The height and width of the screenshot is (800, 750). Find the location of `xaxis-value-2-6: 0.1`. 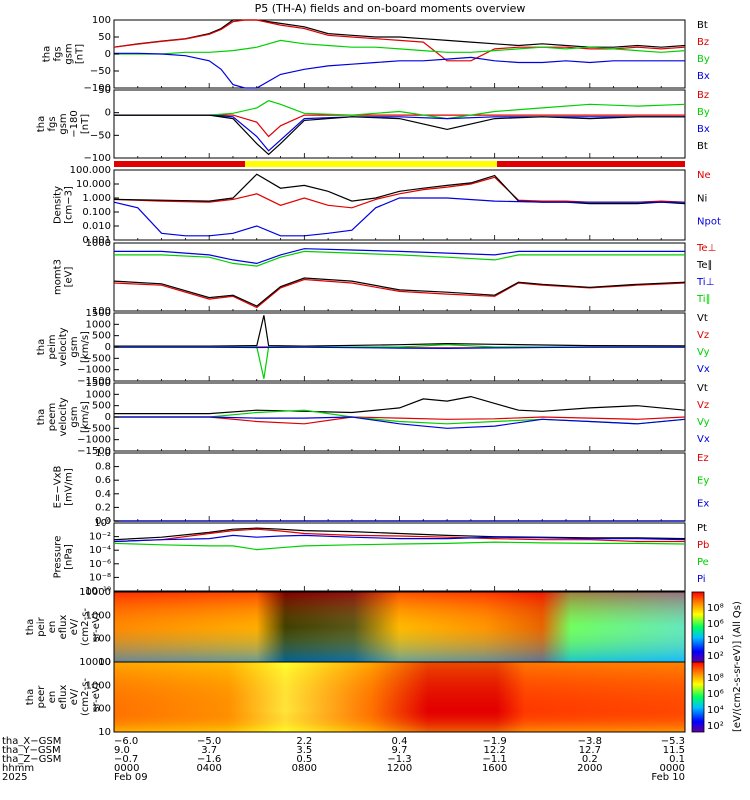

xaxis-value-2-6: 0.1 is located at coordinates (677, 759).